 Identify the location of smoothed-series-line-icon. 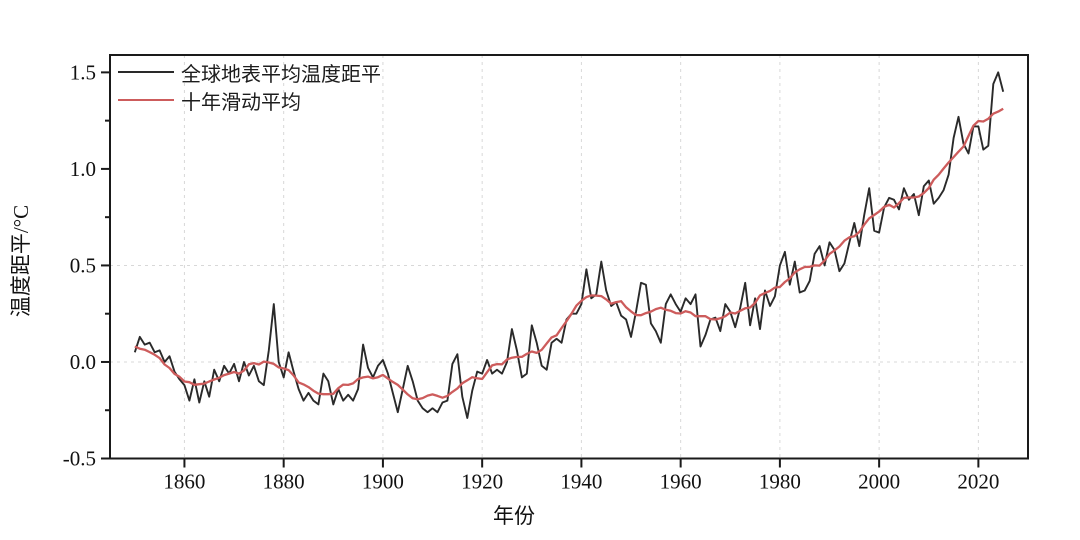
(146, 100).